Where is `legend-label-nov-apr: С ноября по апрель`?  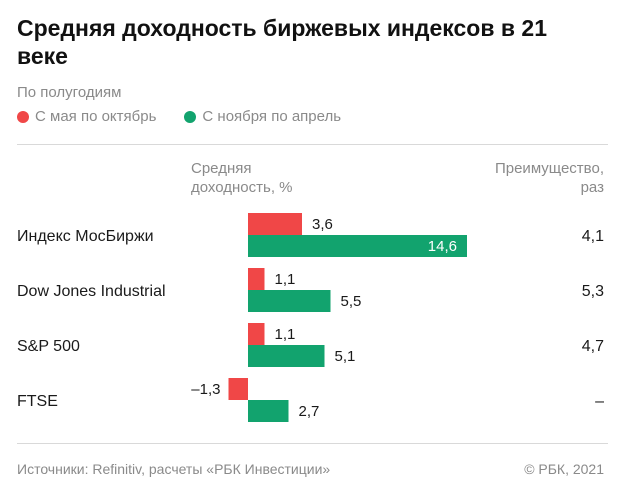
legend-label-nov-apr: С ноября по апрель is located at coordinates (272, 116).